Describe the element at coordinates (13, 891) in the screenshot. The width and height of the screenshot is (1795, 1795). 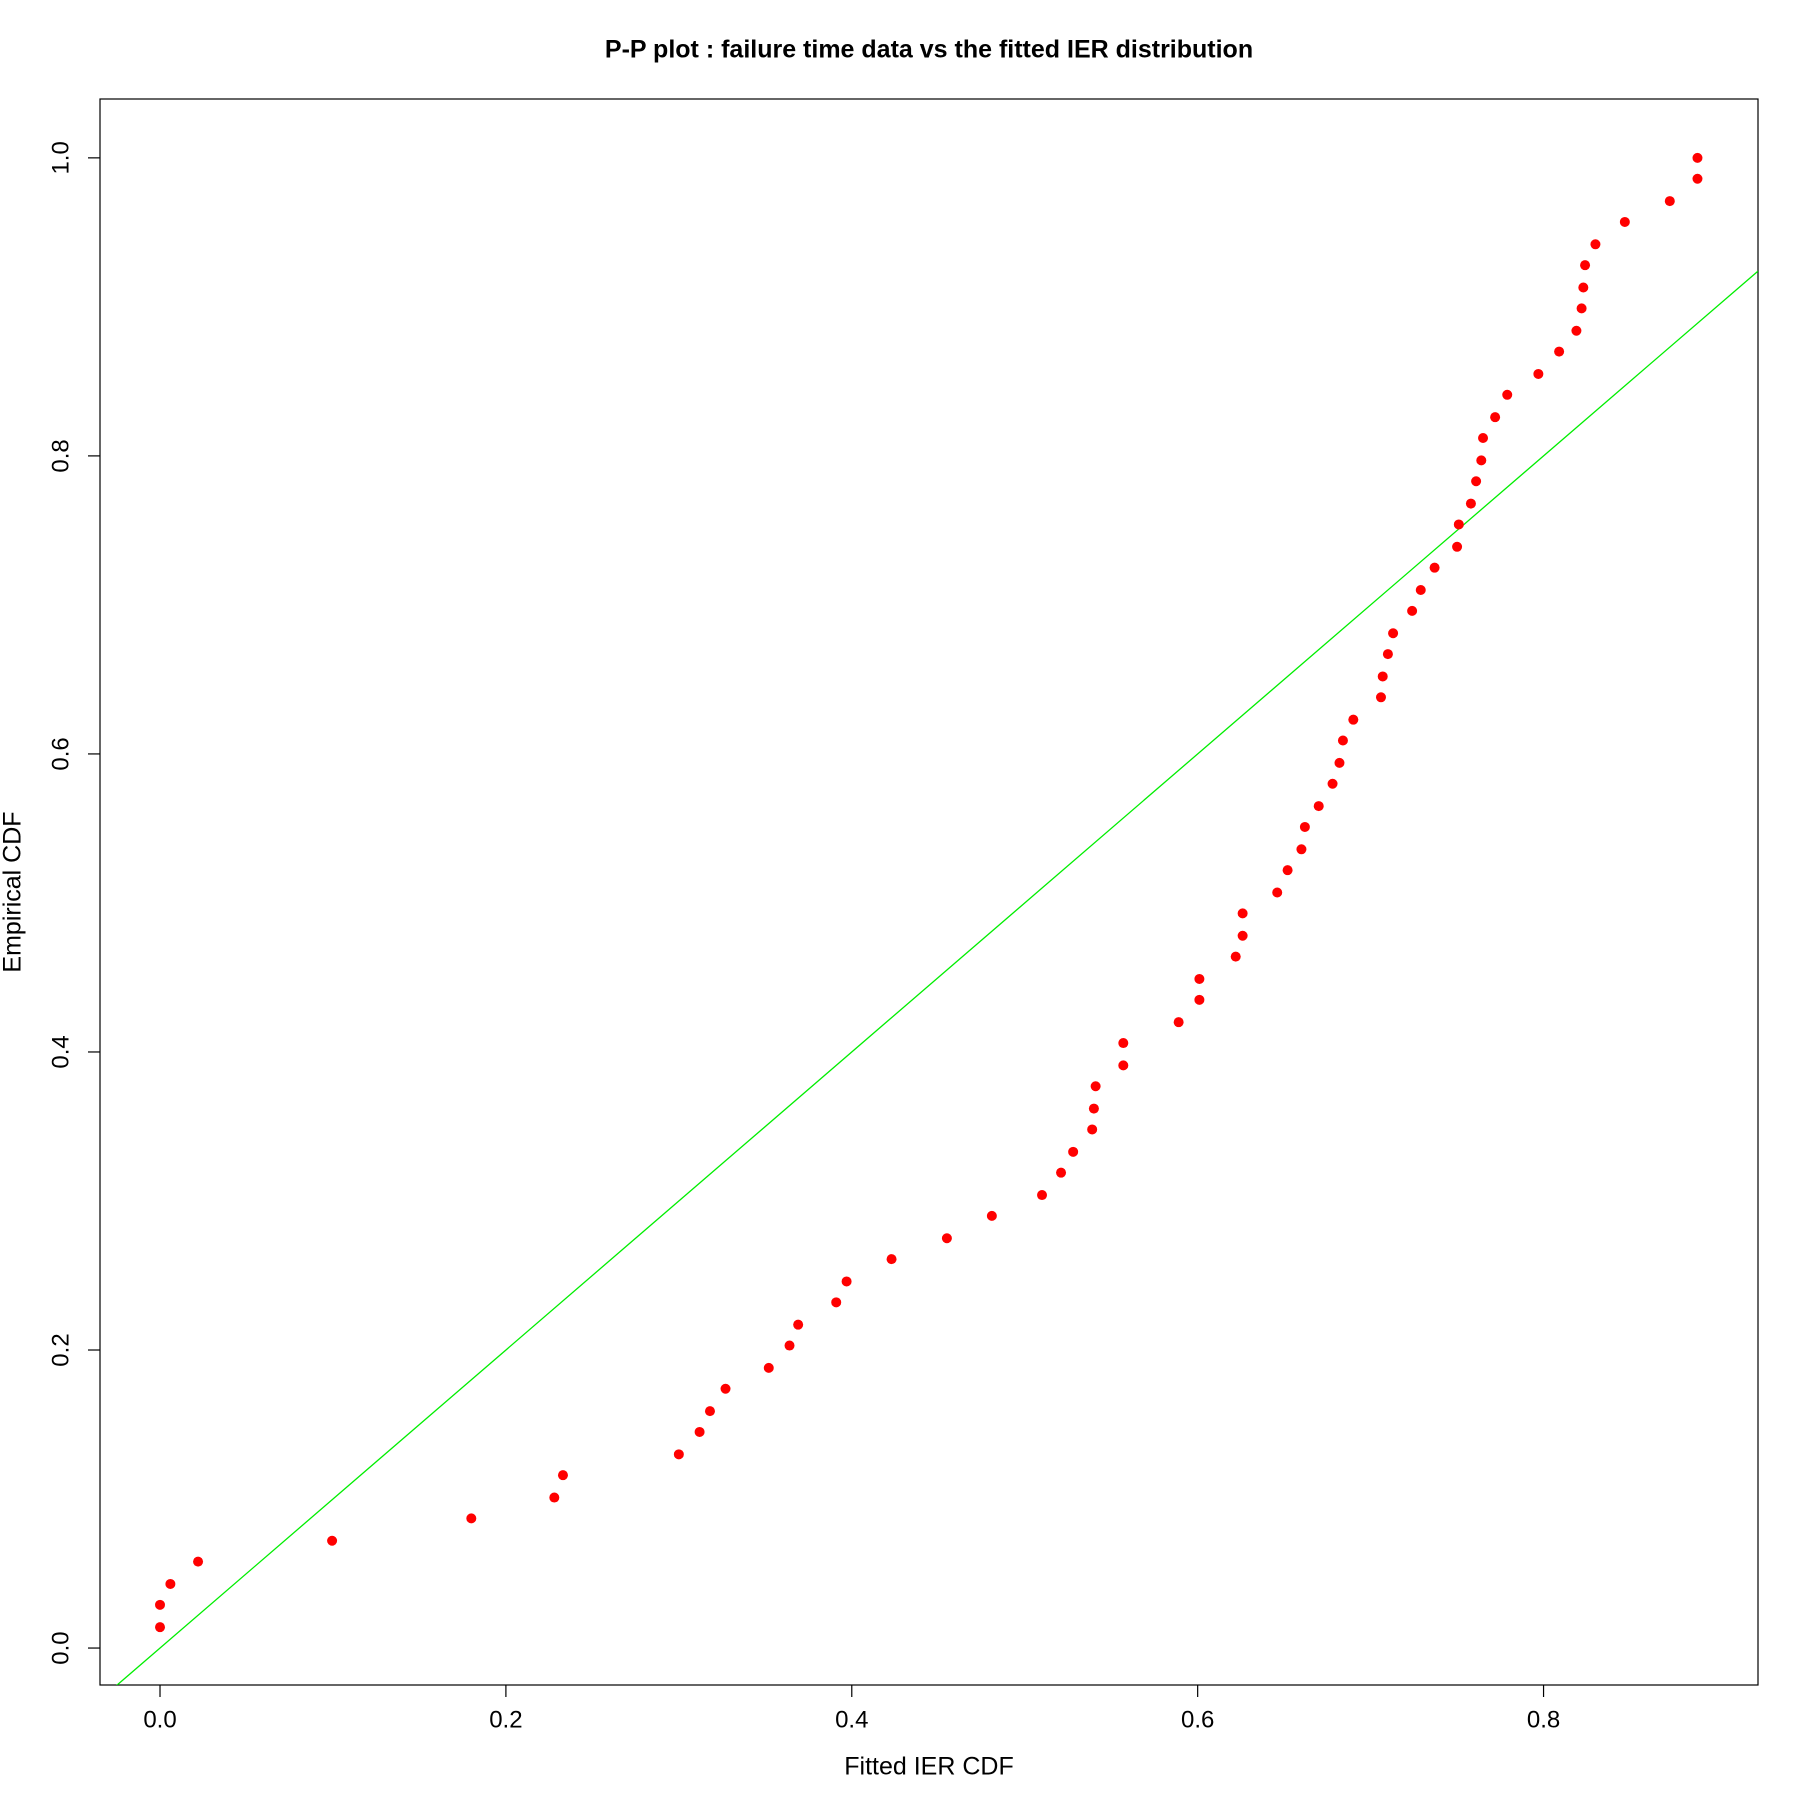
I see `y-axis-label: Empirical CDF` at that location.